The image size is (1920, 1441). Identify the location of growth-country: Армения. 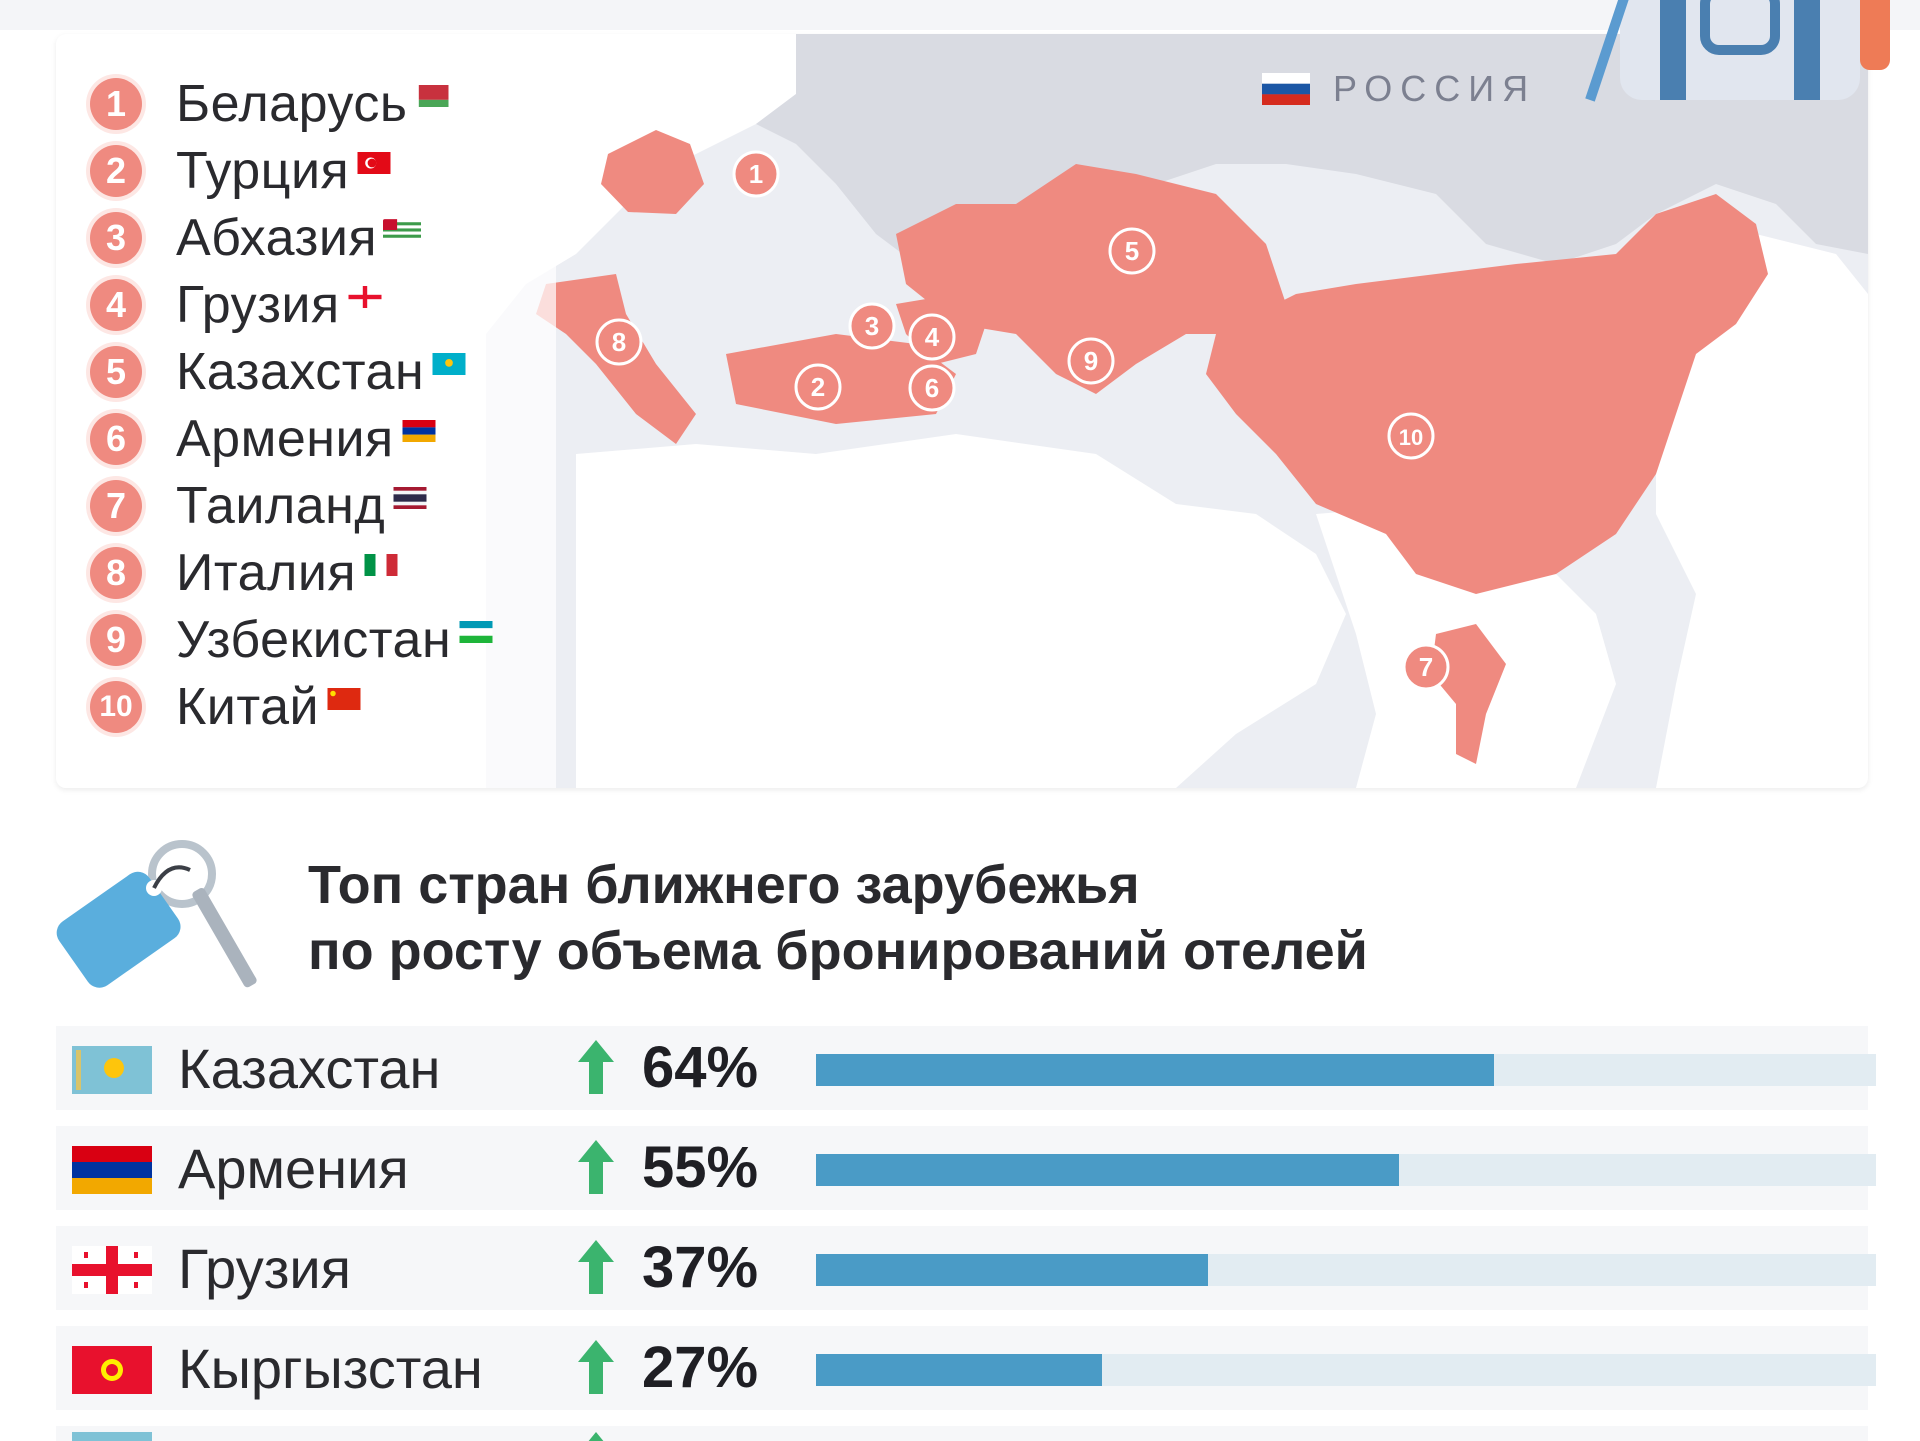
(293, 1168).